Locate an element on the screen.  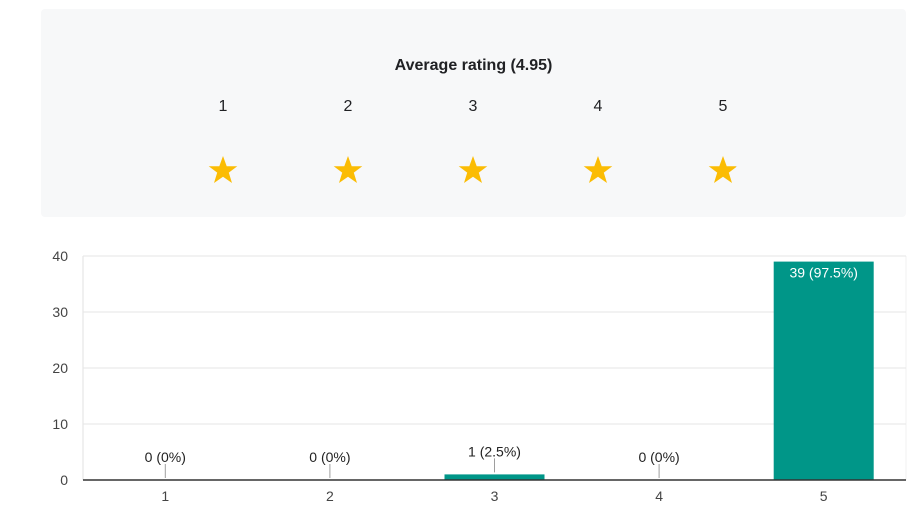
x-tick-label: 4 is located at coordinates (659, 496).